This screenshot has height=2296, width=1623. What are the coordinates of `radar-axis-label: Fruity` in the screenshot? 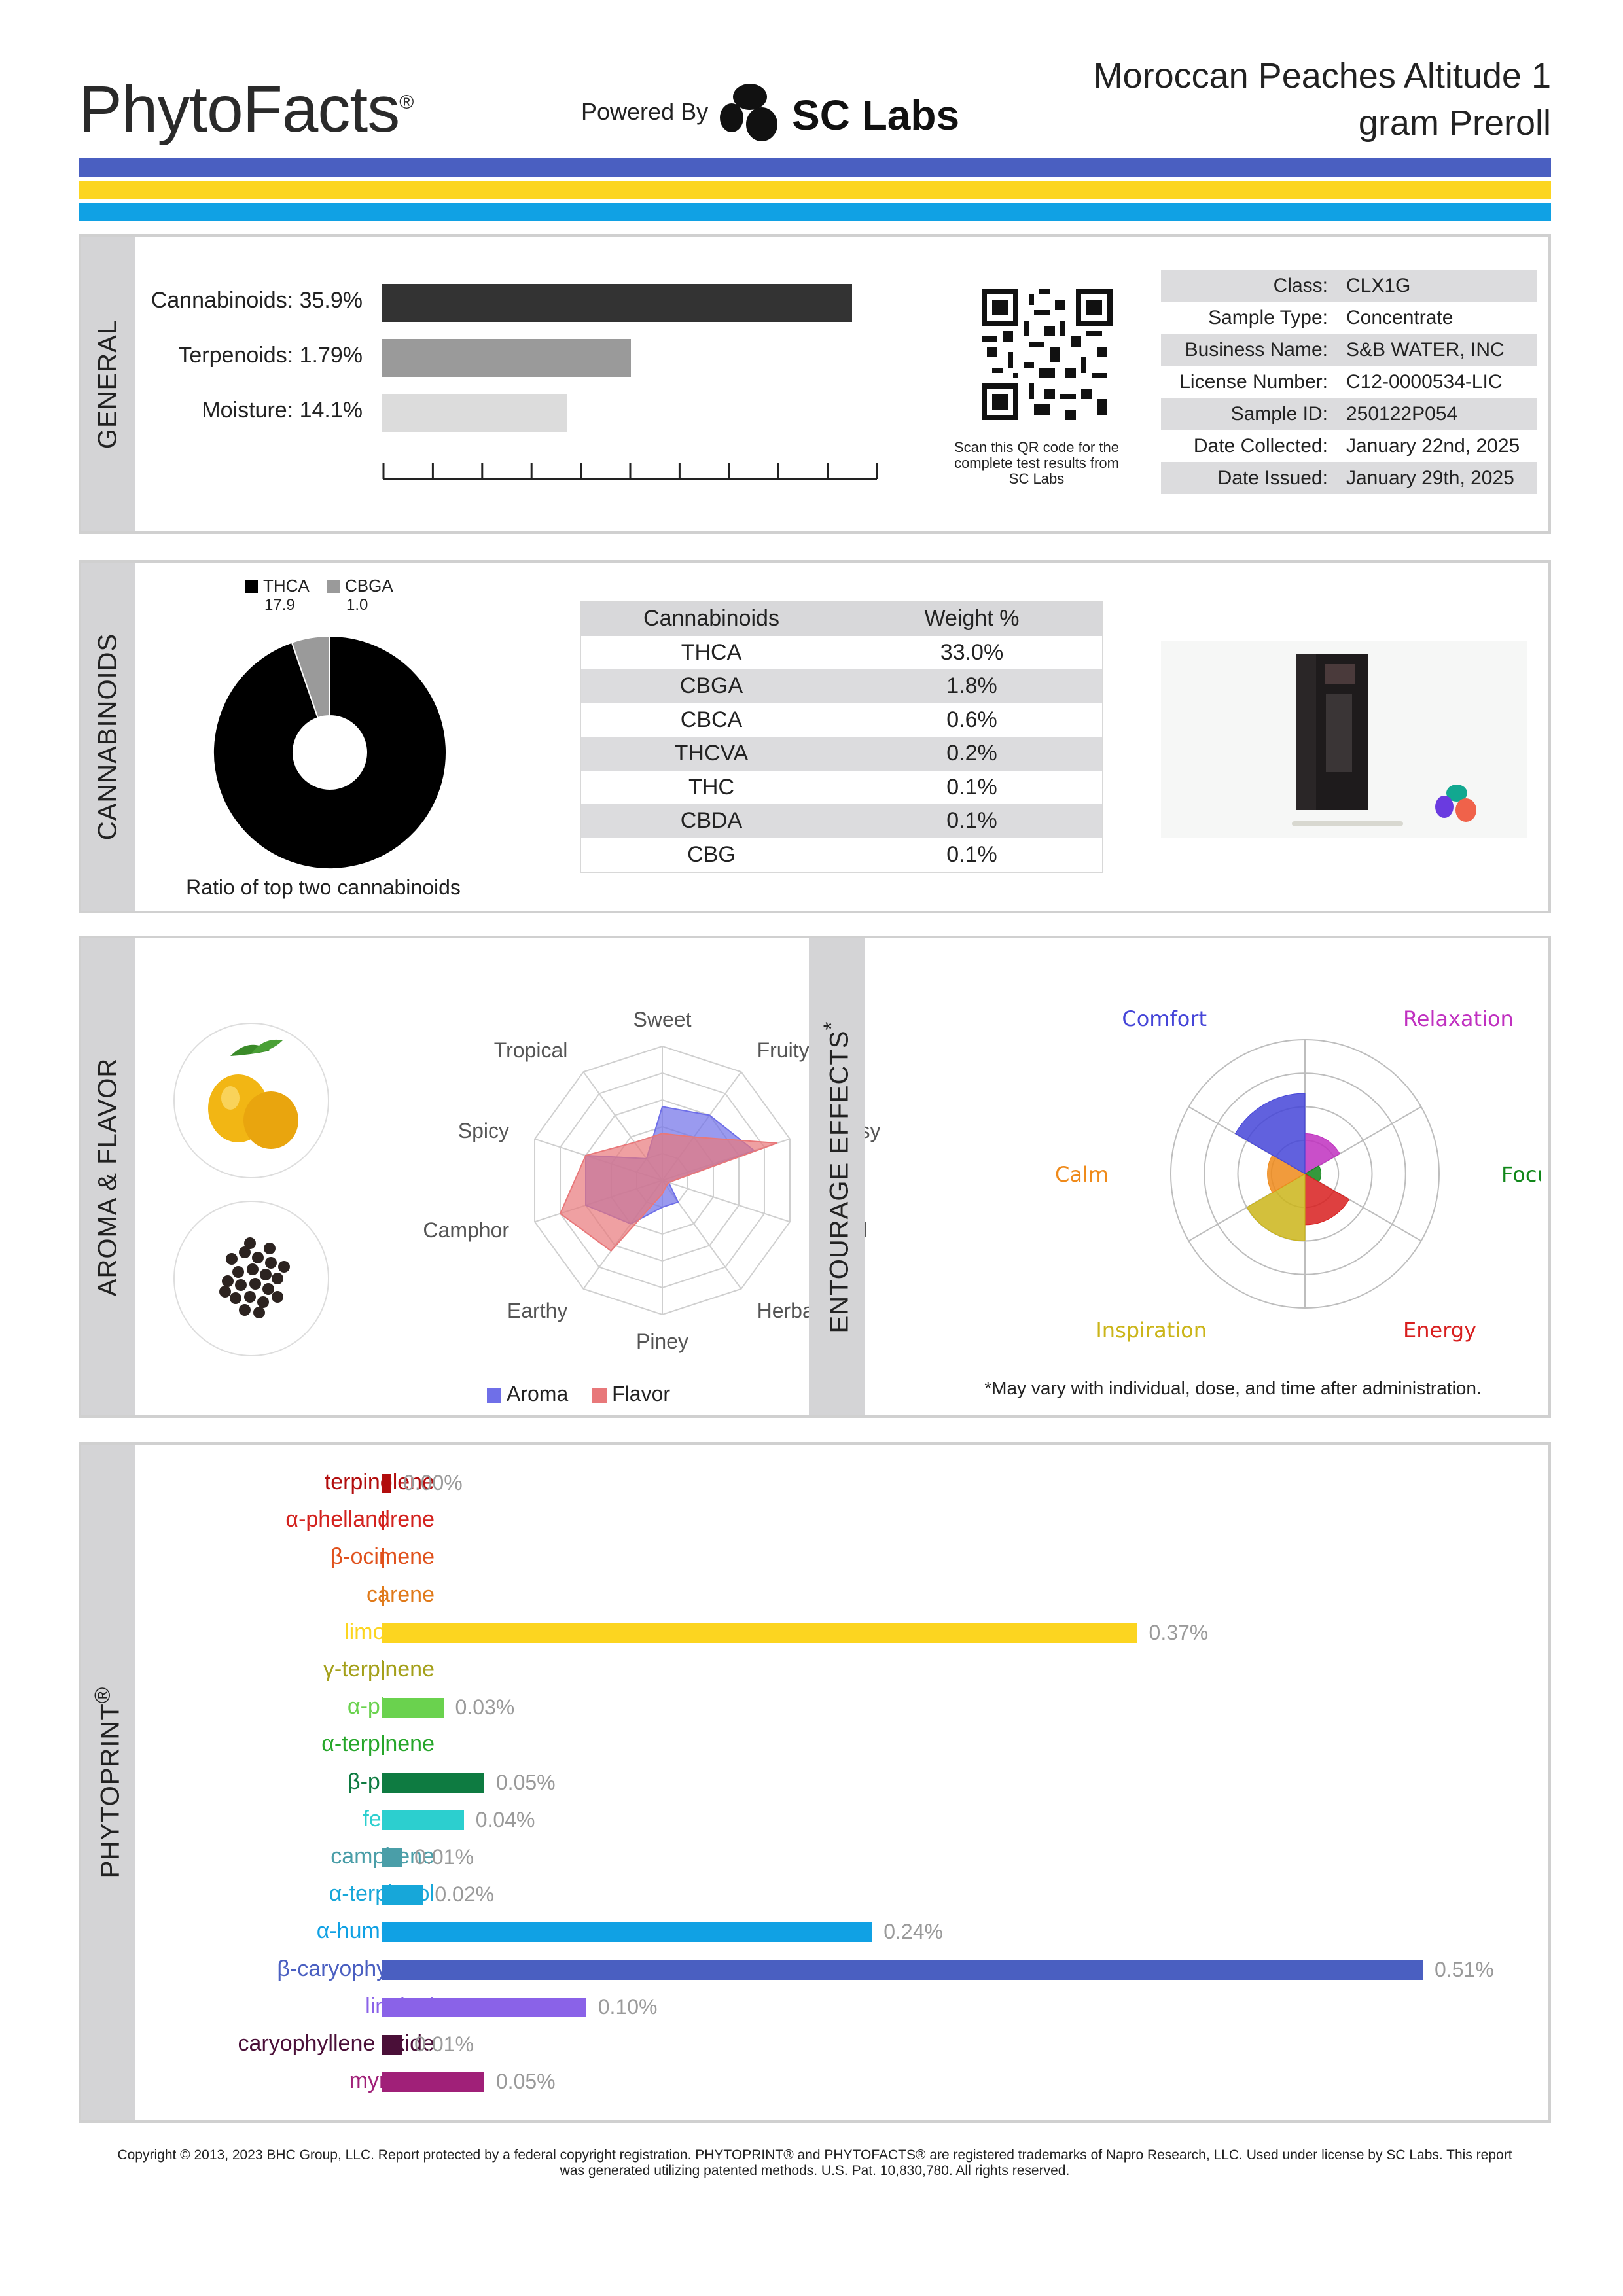 It's located at (783, 1050).